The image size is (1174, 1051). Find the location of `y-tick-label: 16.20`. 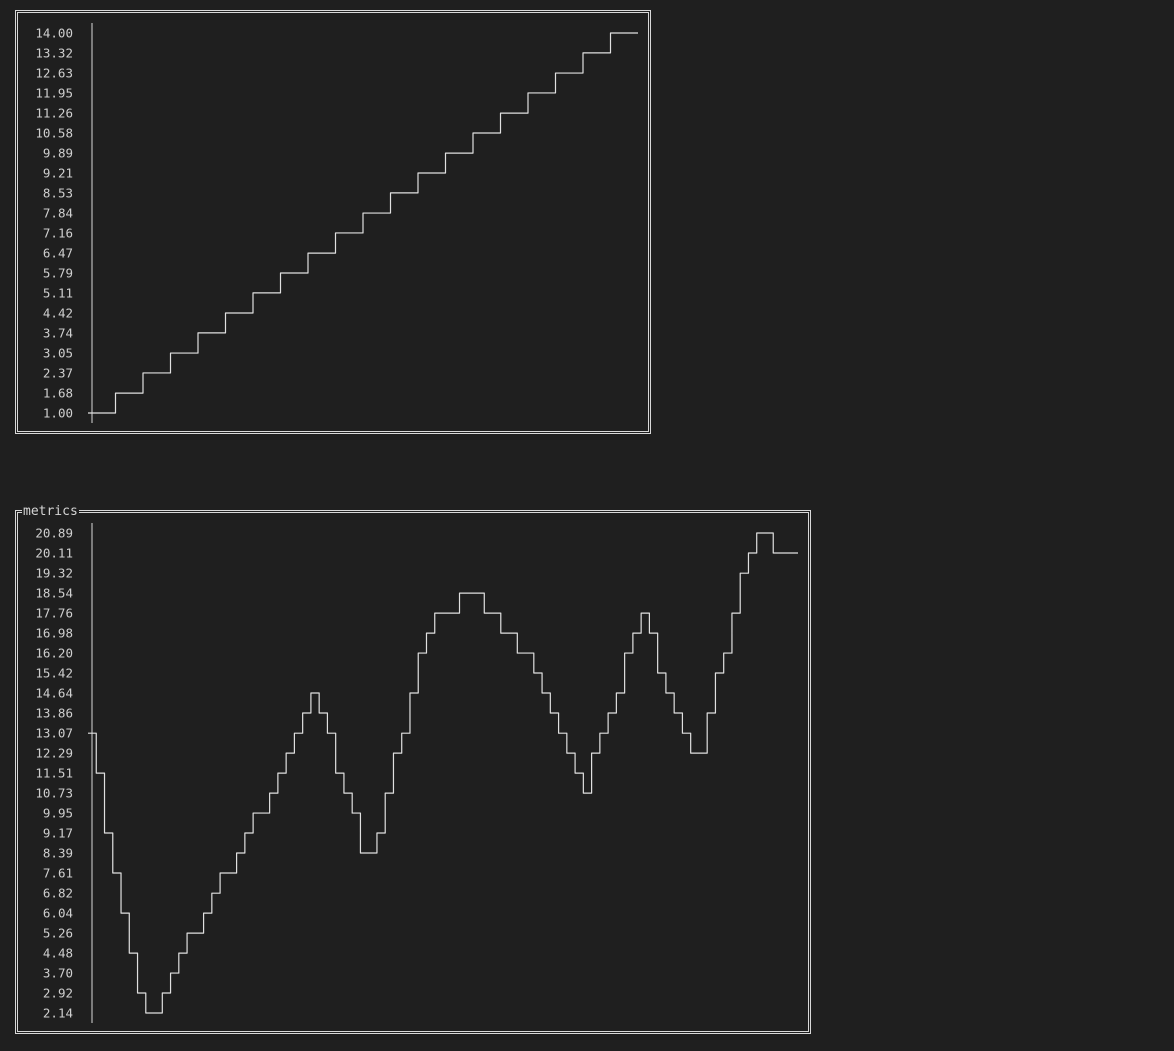

y-tick-label: 16.20 is located at coordinates (54, 653).